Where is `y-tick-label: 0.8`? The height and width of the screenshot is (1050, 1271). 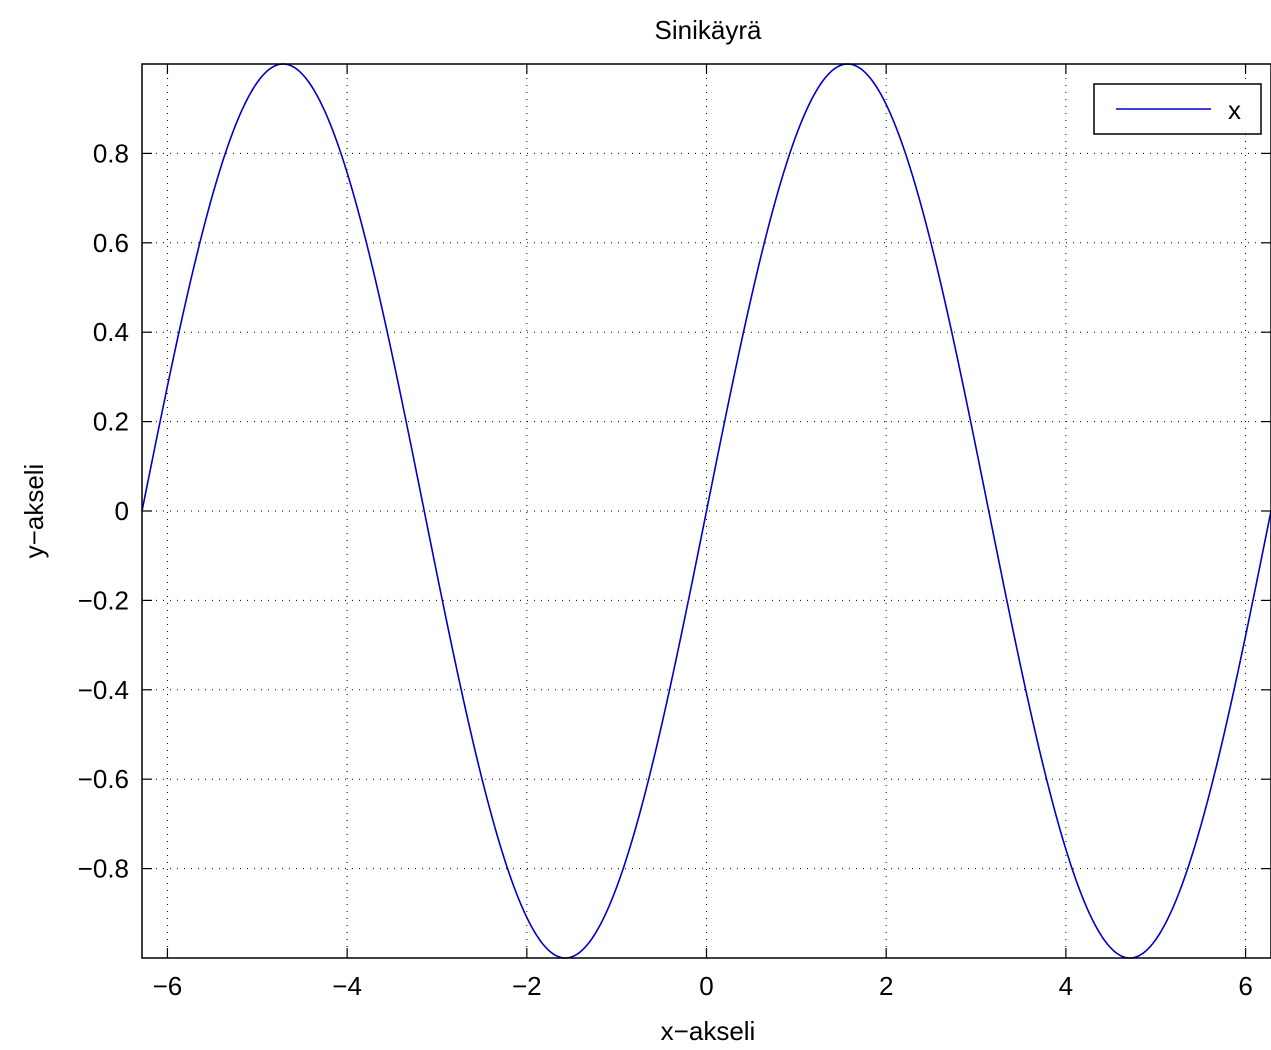 y-tick-label: 0.8 is located at coordinates (111, 153).